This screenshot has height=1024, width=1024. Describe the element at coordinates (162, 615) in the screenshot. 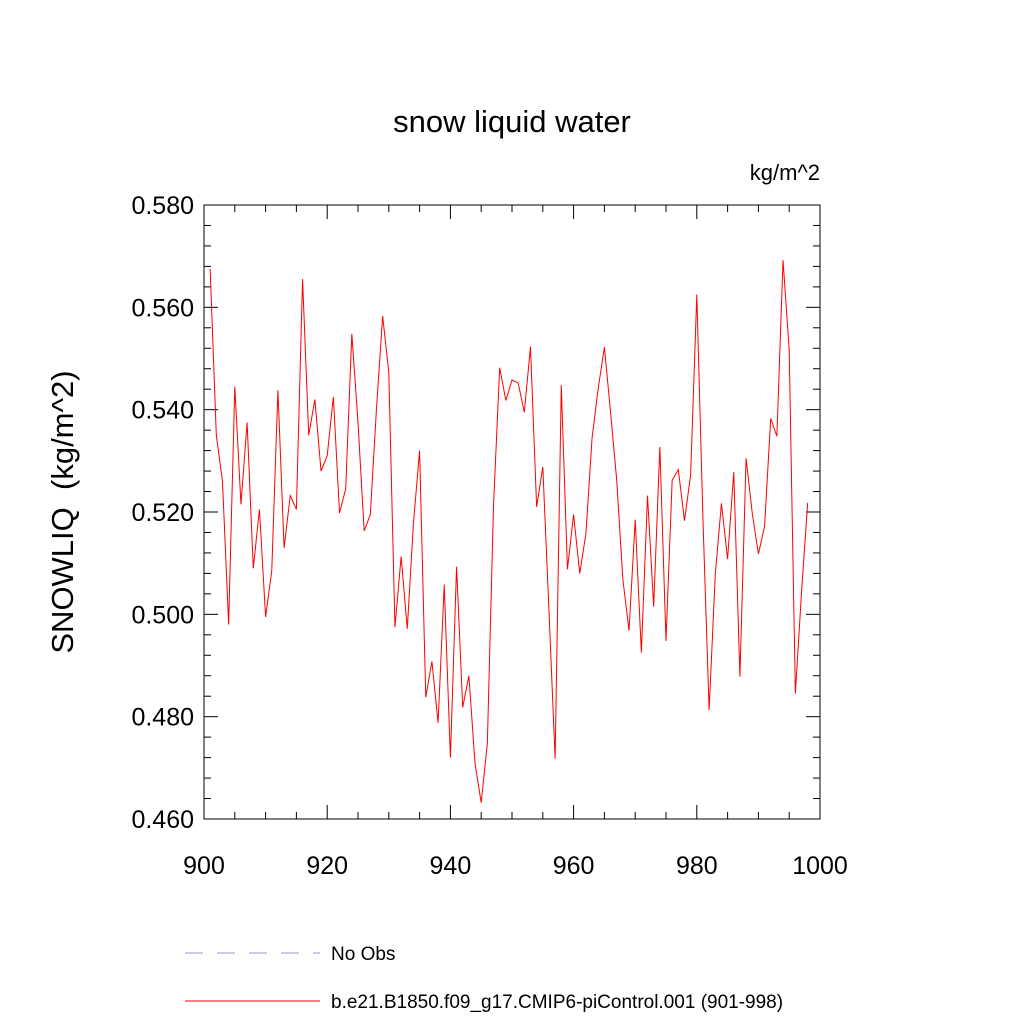

I see `y-tick-label: 0.500` at that location.